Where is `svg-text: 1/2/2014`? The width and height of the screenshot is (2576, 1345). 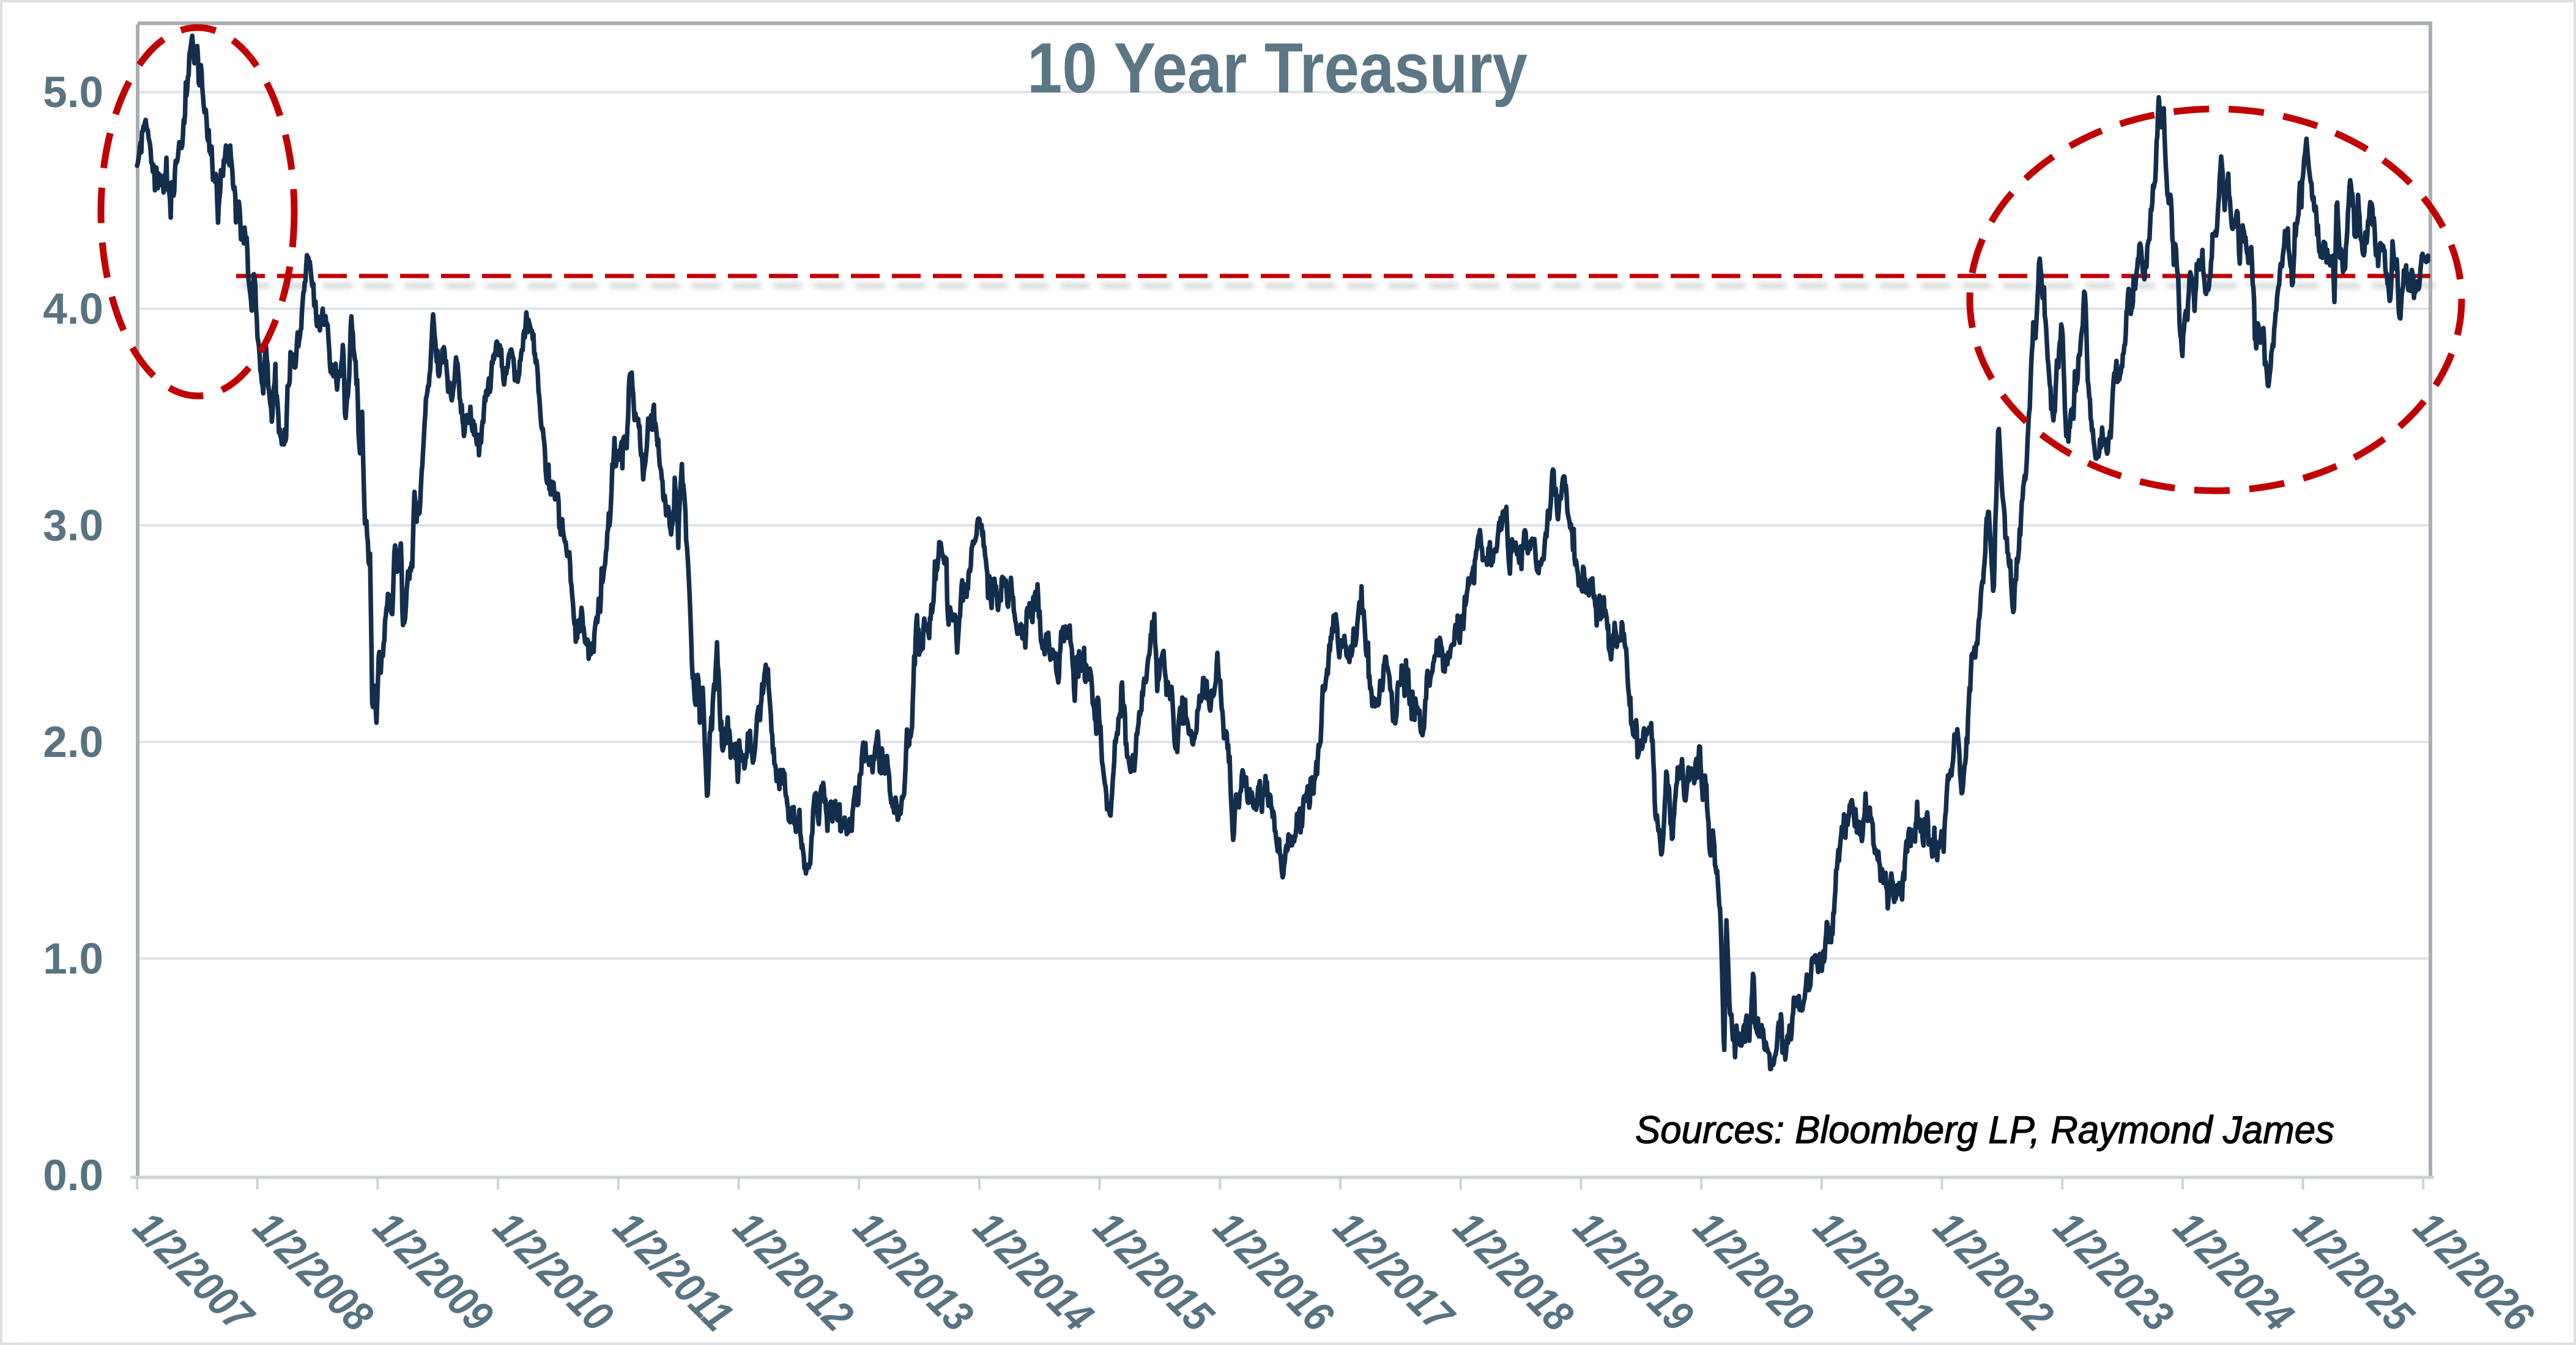
svg-text: 1/2/2014 is located at coordinates (1033, 1272).